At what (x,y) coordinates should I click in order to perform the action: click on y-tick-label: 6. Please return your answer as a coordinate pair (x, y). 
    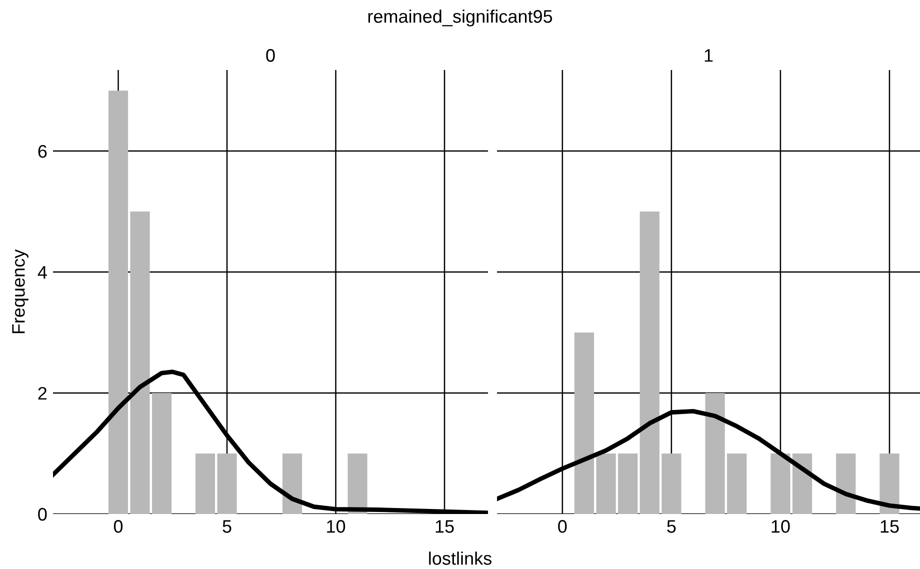
    Looking at the image, I should click on (42, 151).